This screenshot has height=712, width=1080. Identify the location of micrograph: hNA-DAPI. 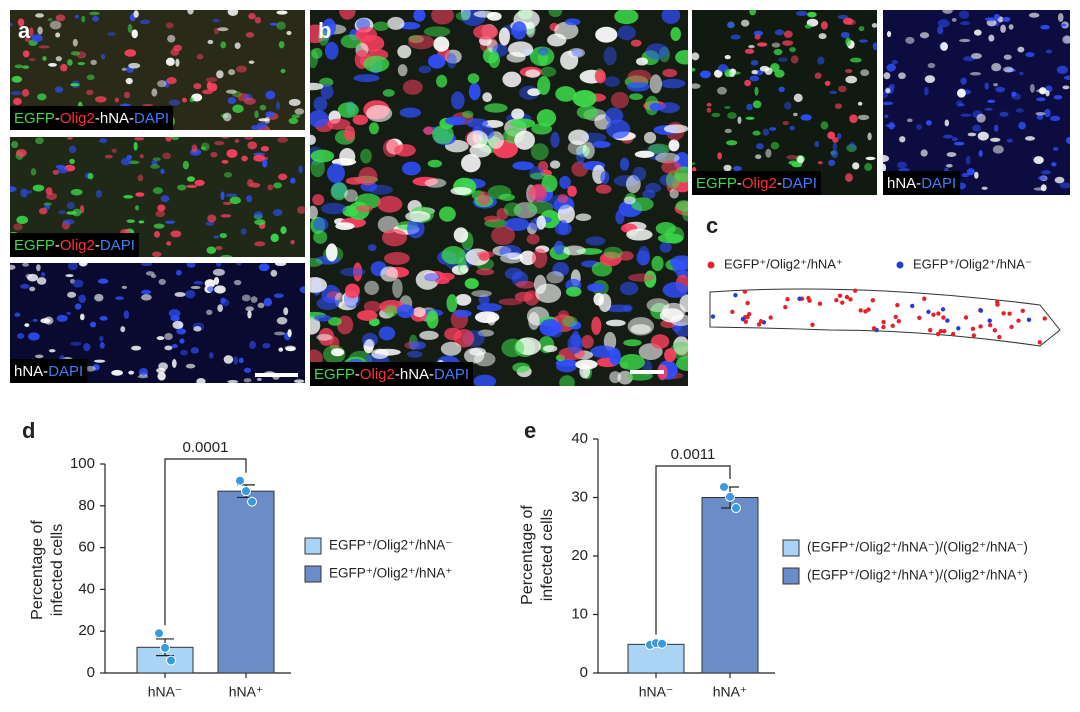
(976, 102).